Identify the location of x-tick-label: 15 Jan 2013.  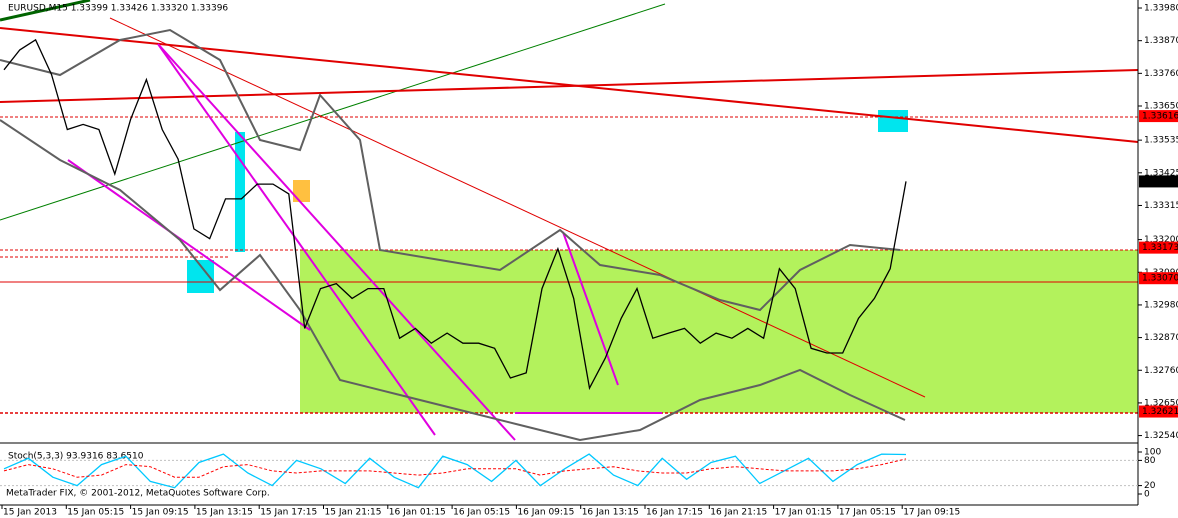
(30, 513).